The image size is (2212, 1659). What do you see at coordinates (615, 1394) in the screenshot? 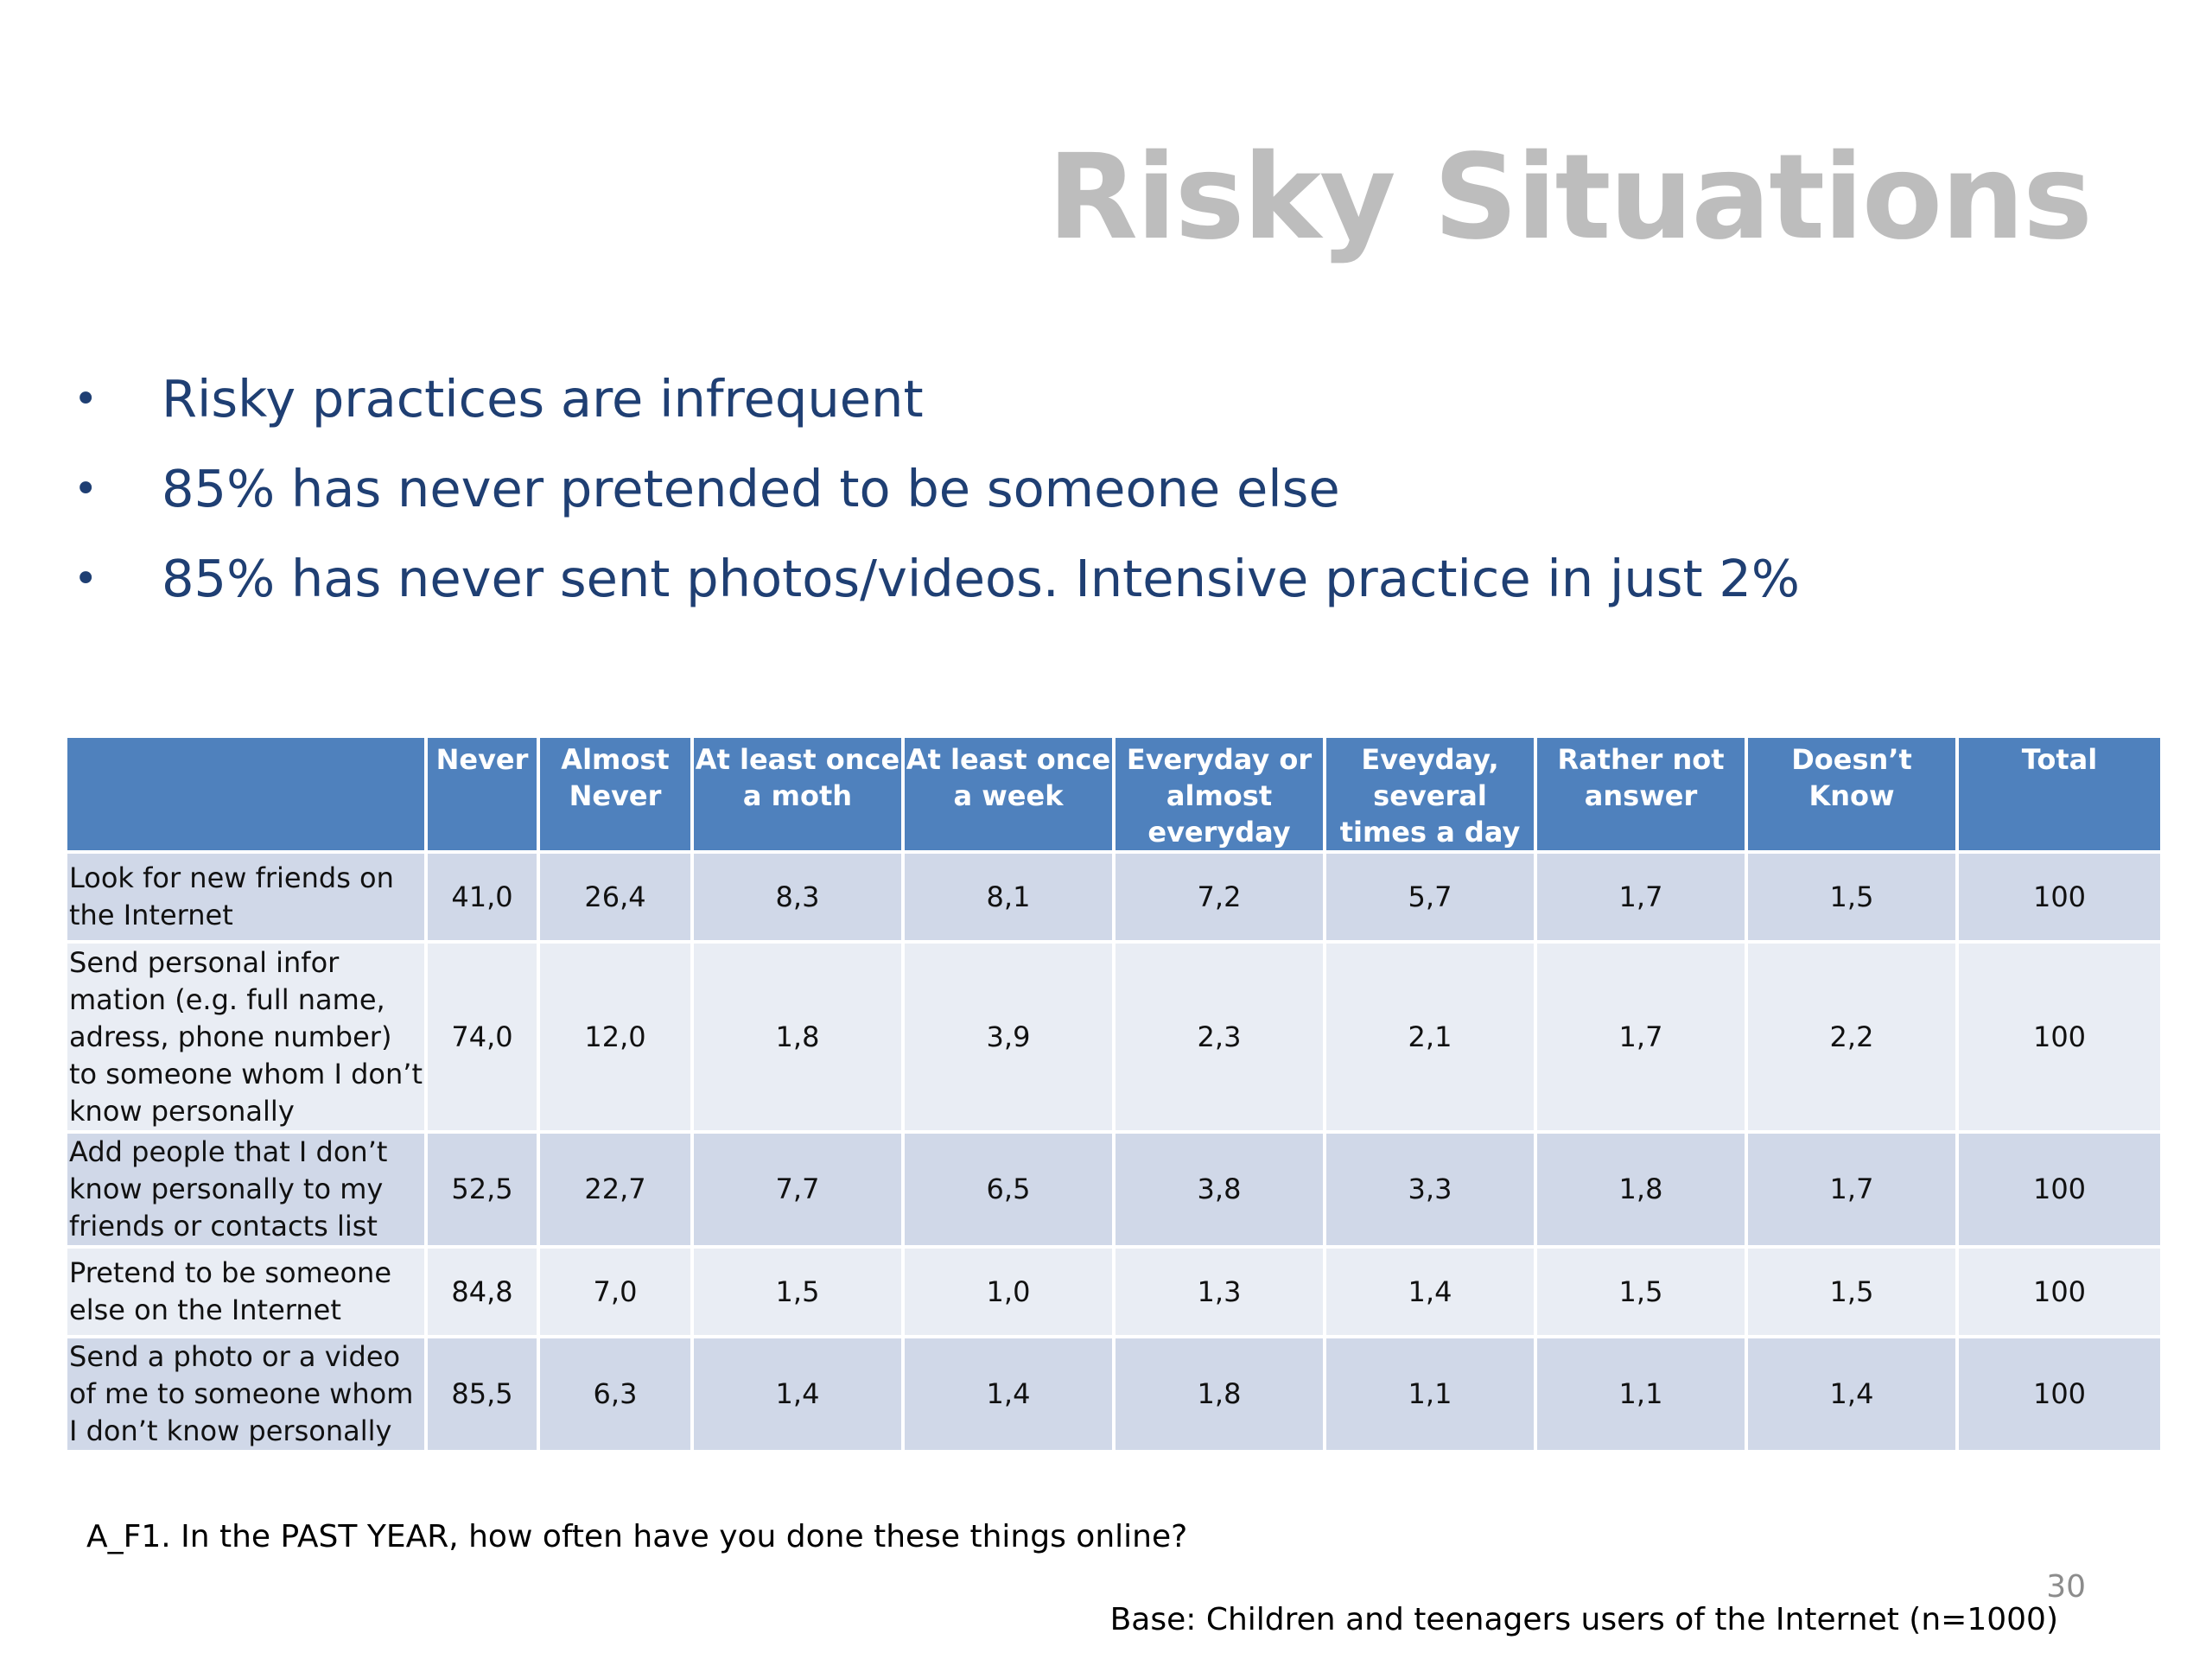
I see `table-cell: 6,3` at bounding box center [615, 1394].